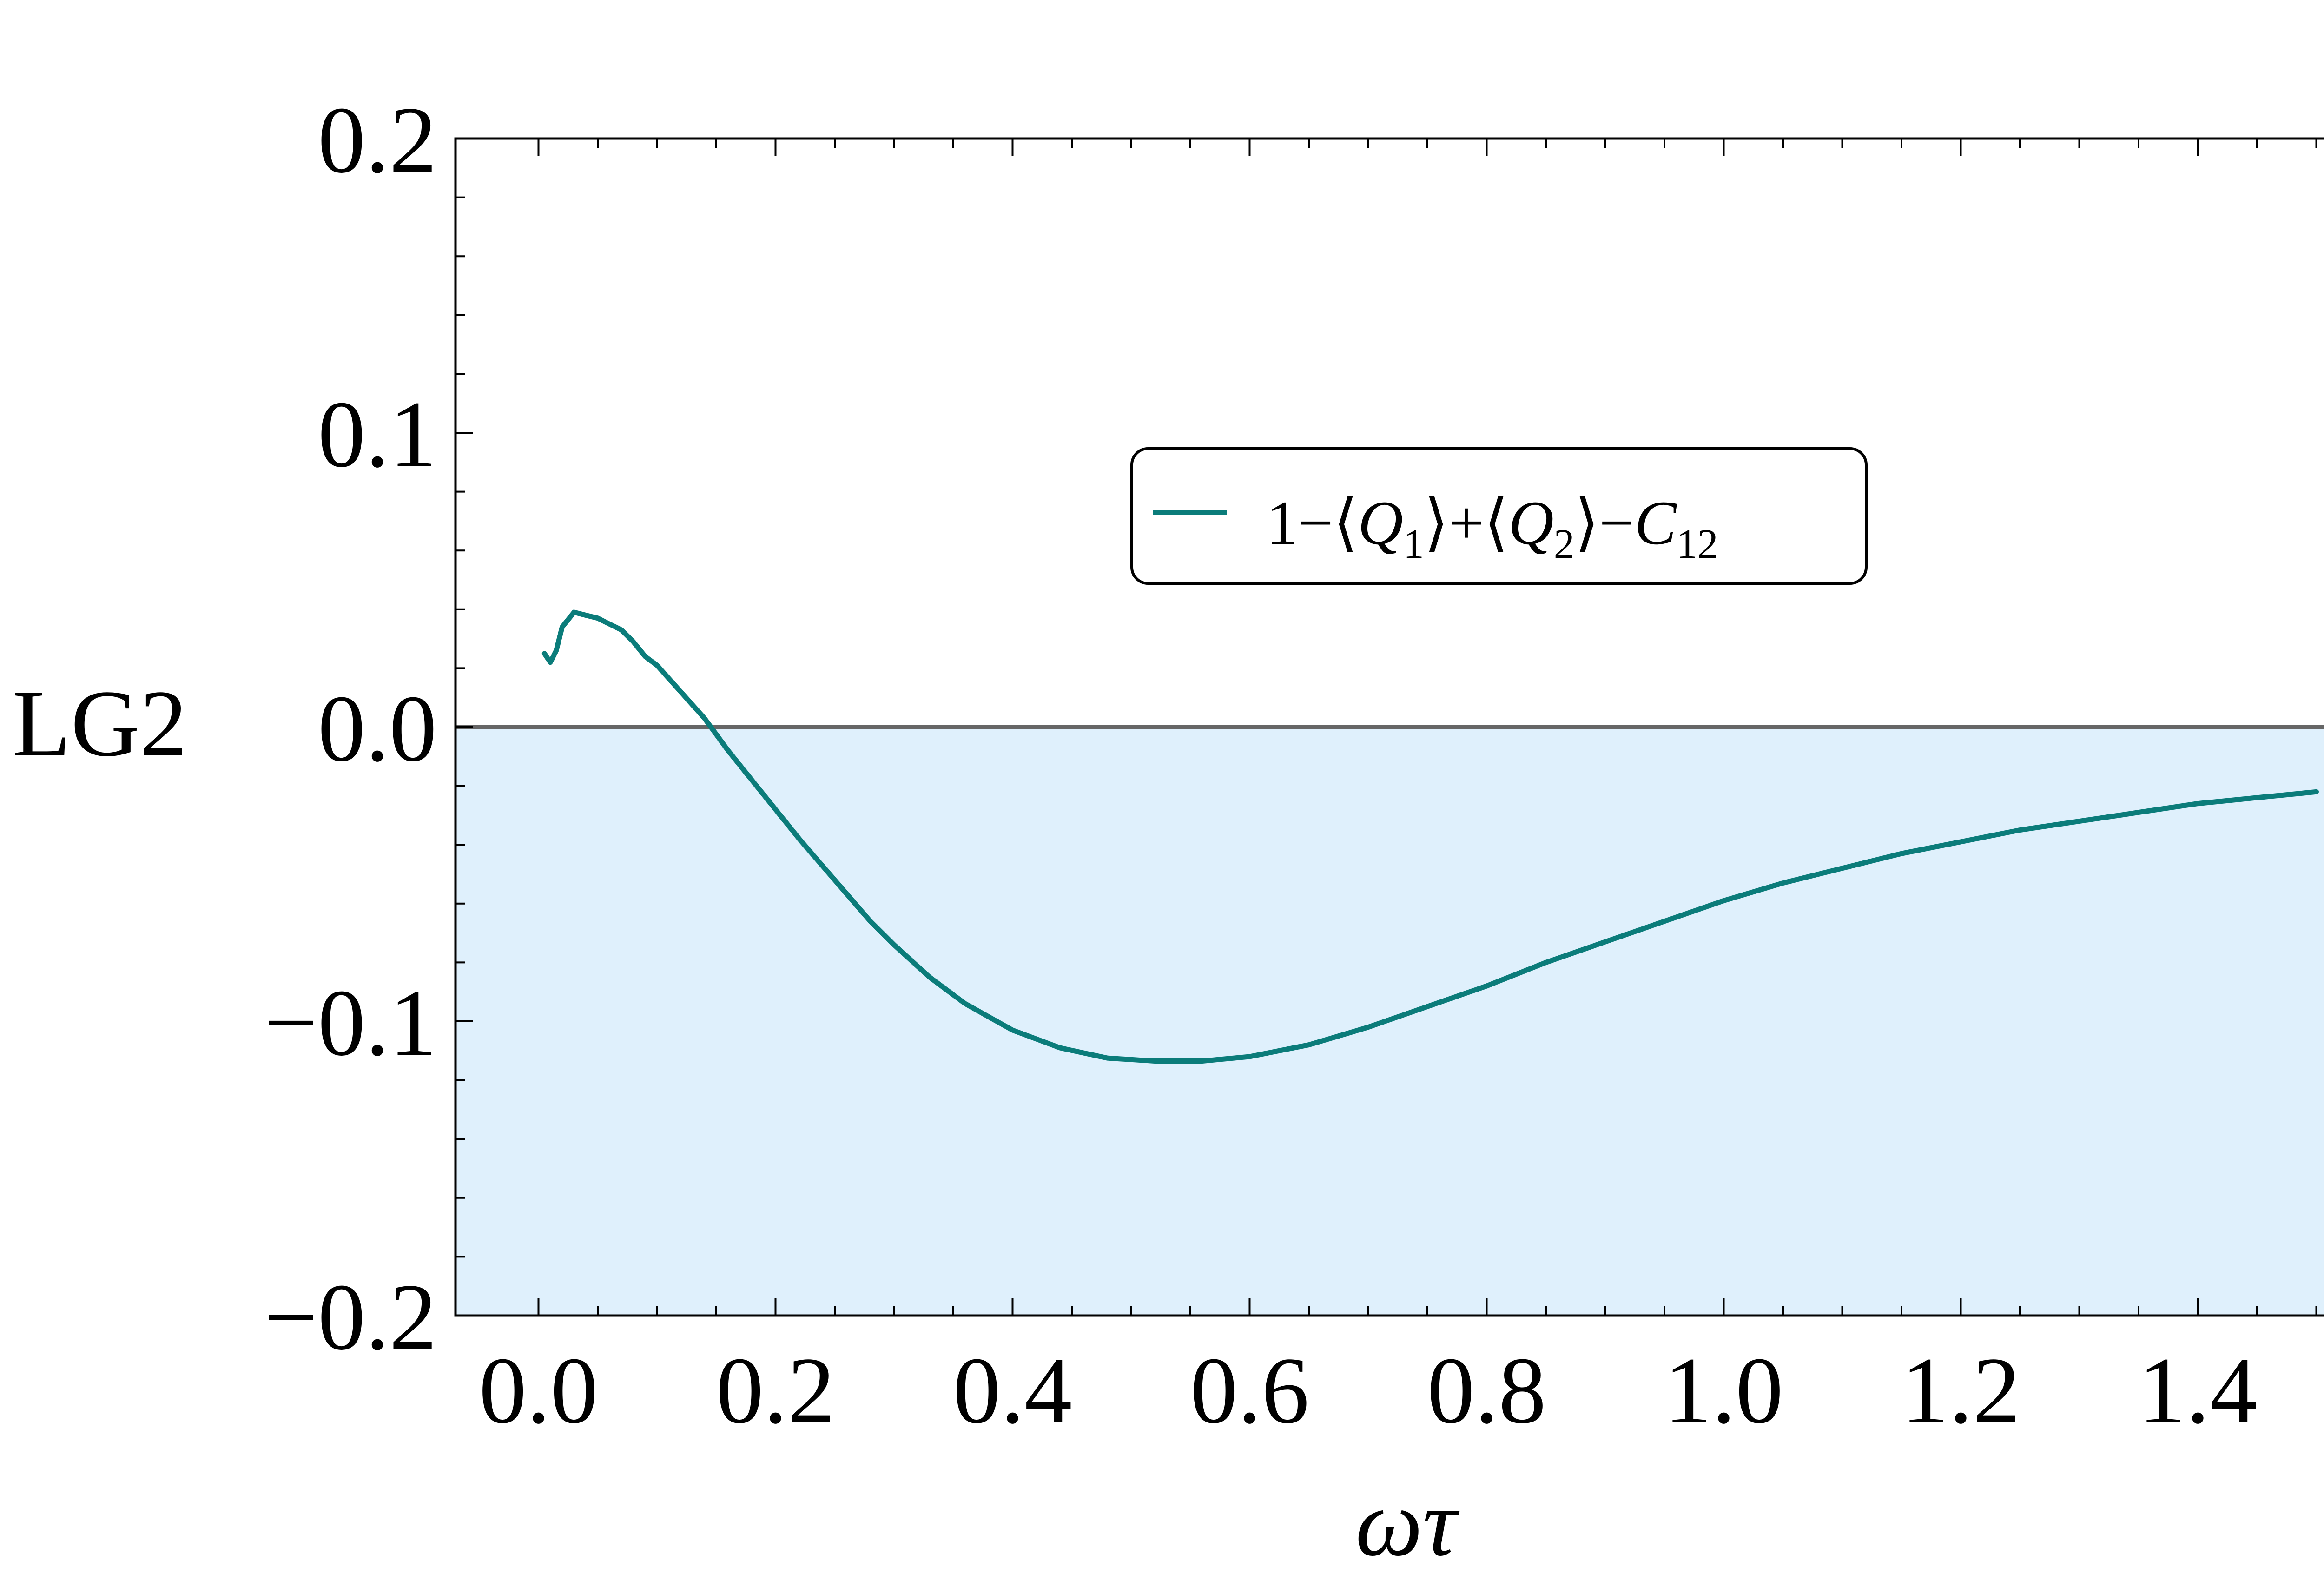 The image size is (2324, 1581). Describe the element at coordinates (1012, 1390) in the screenshot. I see `x-tick-label: 0.4` at that location.